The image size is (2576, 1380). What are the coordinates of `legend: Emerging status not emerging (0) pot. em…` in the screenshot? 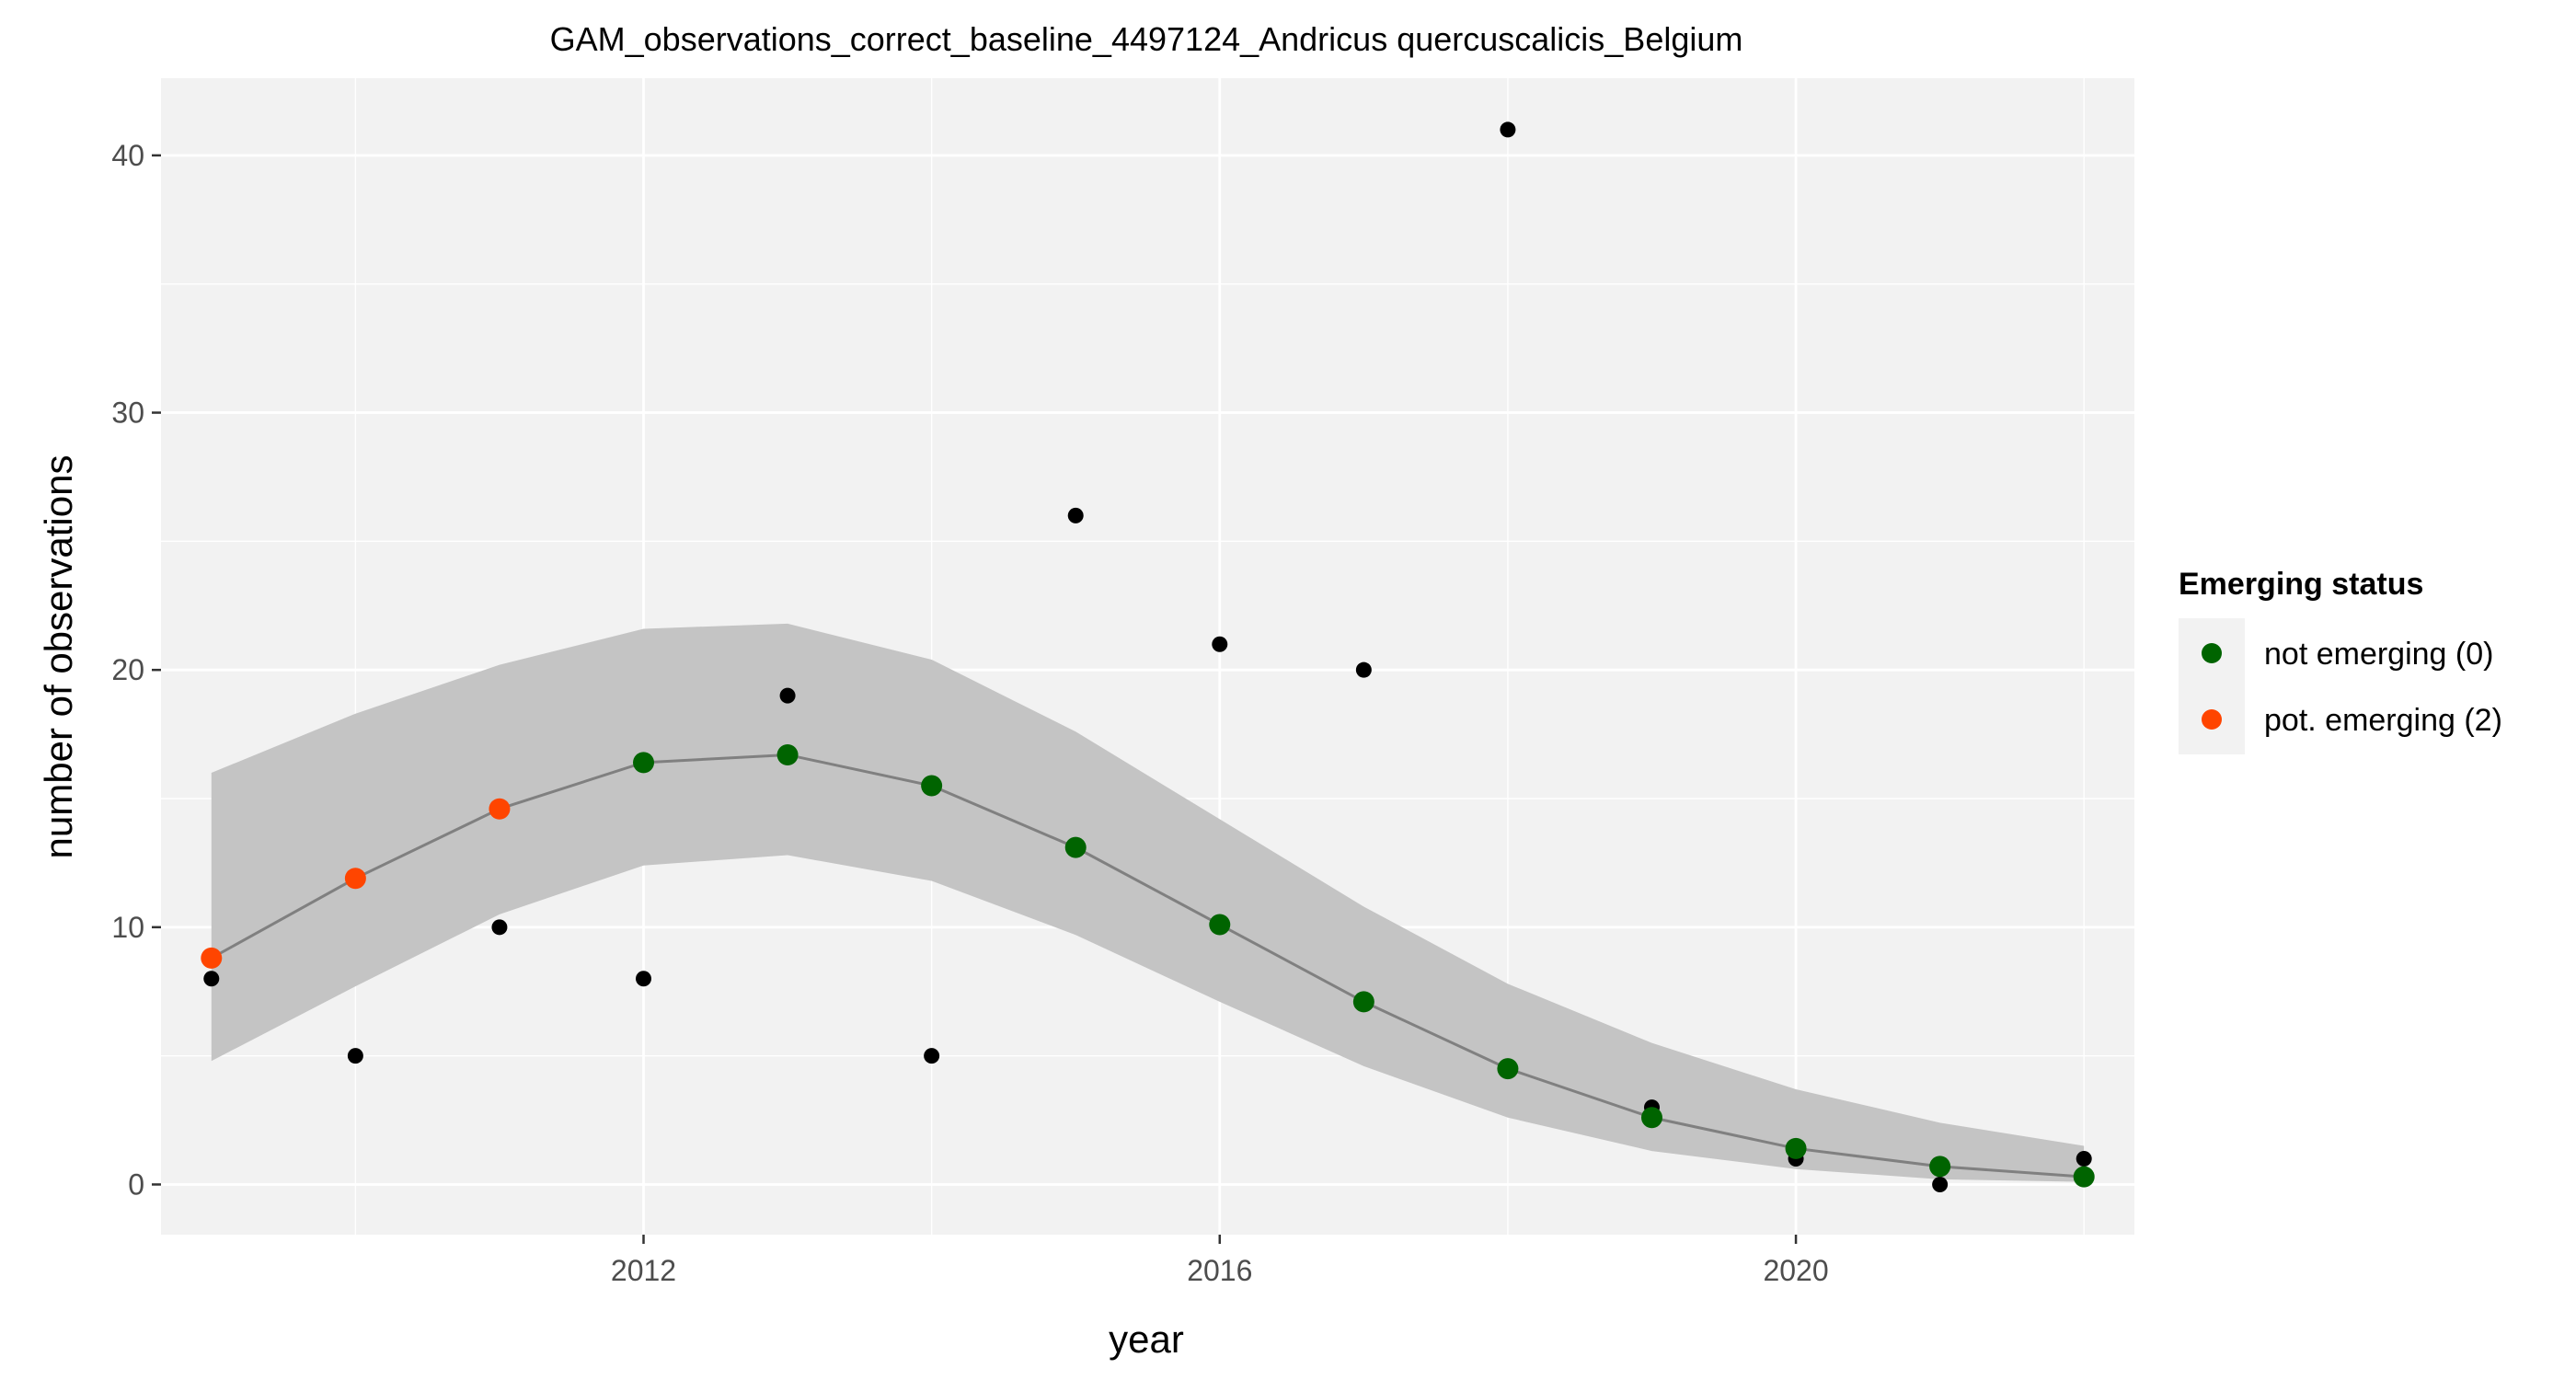 It's located at (2340, 660).